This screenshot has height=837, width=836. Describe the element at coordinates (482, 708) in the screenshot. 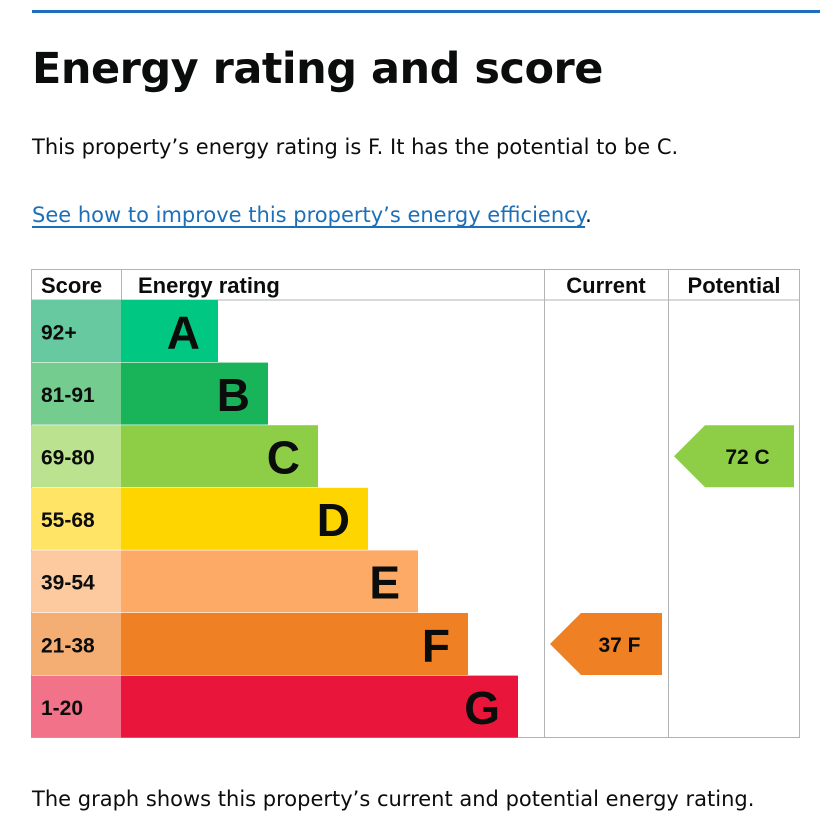

I see `rating-letter-g: G` at that location.